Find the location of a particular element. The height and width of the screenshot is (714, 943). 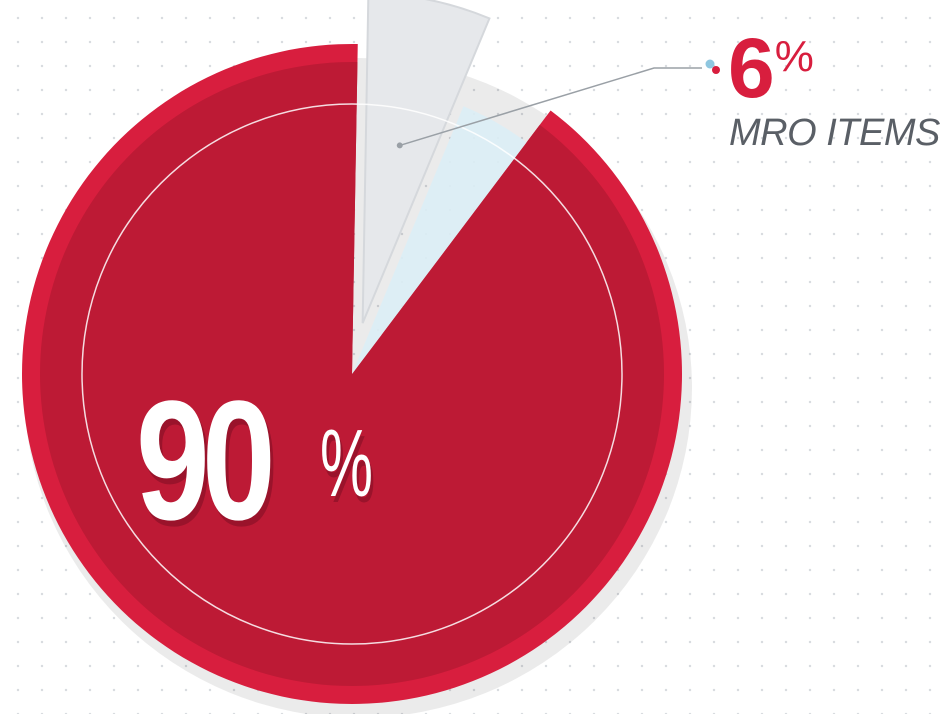

slice-other is located at coordinates (439, 240).